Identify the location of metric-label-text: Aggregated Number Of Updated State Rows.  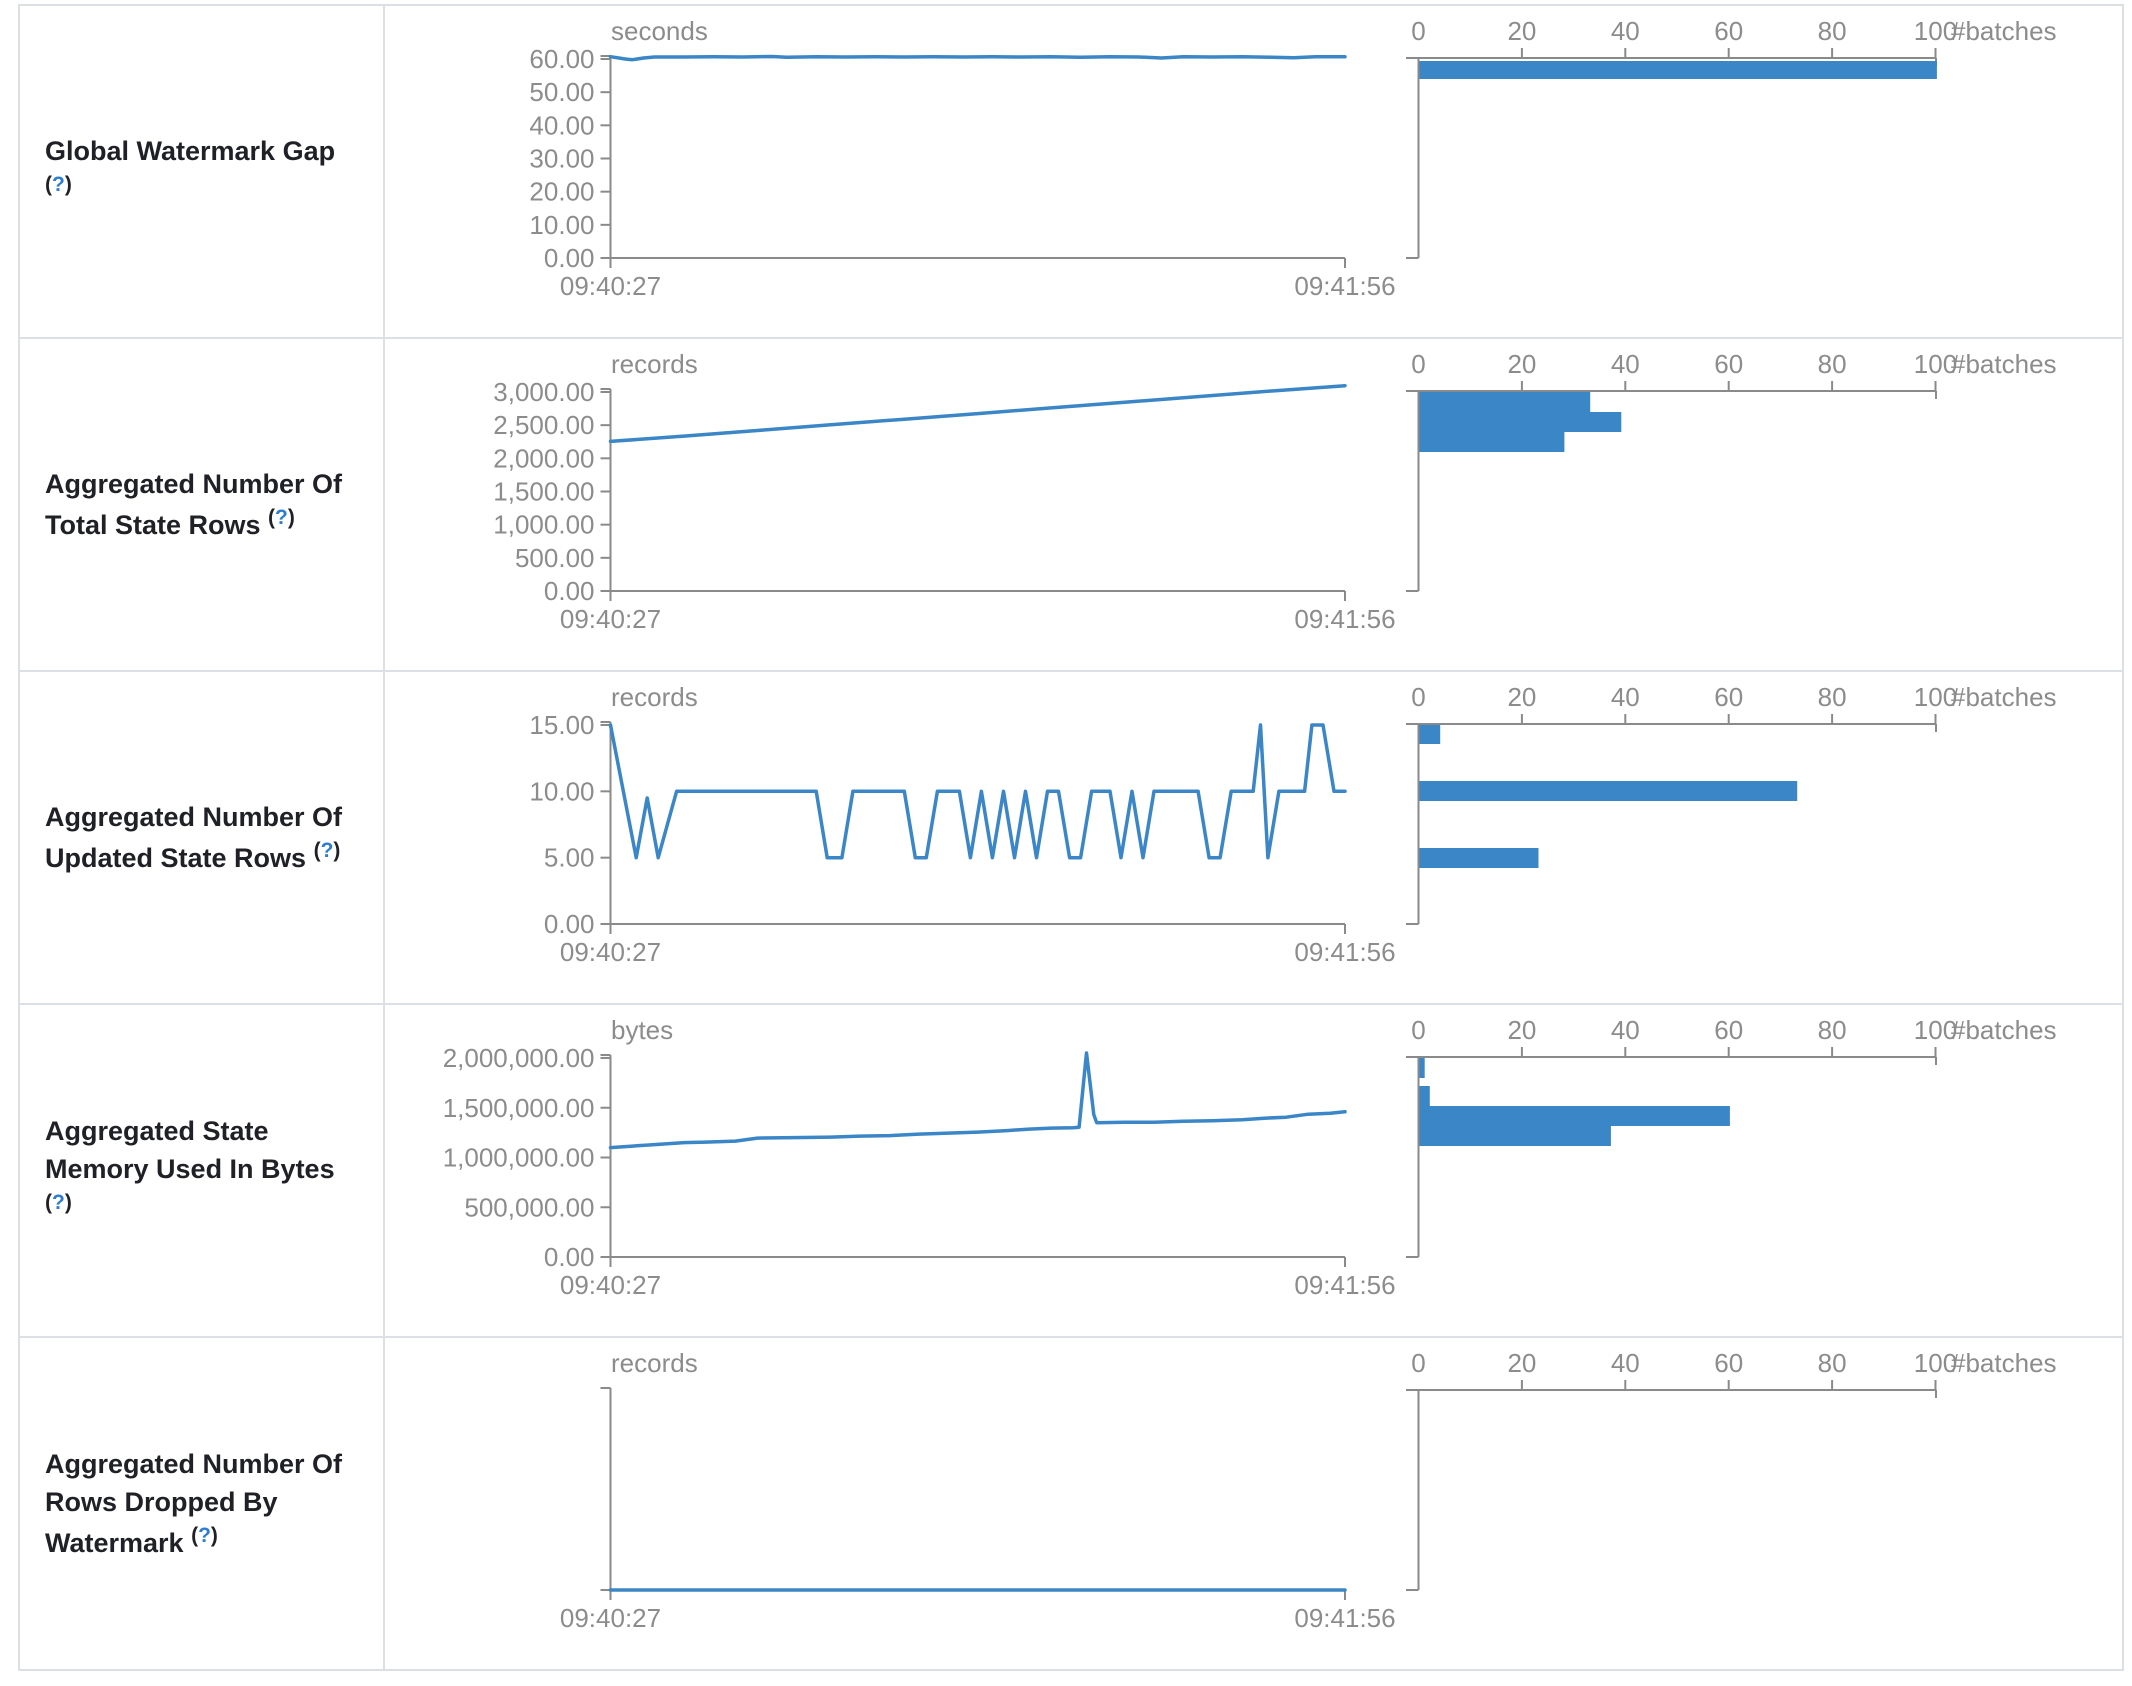
(194, 837).